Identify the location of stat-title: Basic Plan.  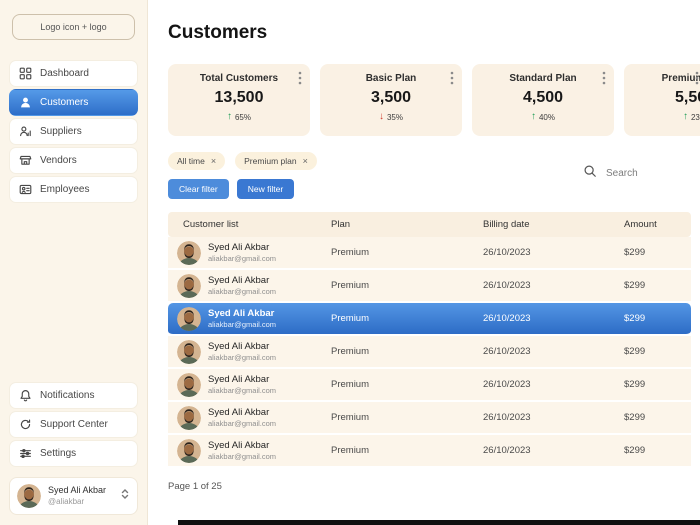
(391, 78).